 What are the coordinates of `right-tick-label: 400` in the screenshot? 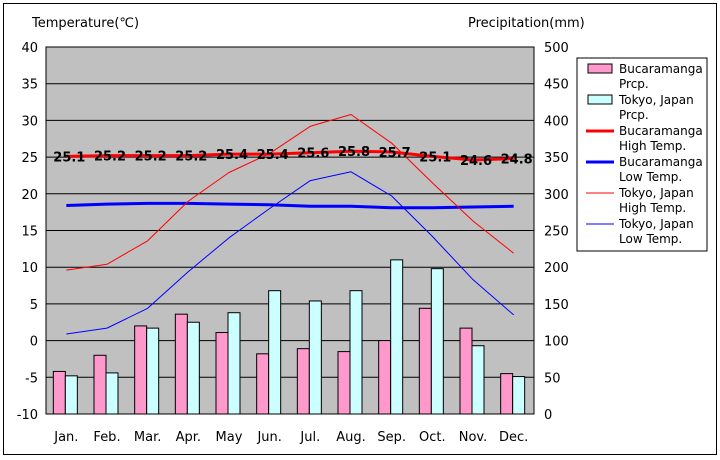 It's located at (556, 121).